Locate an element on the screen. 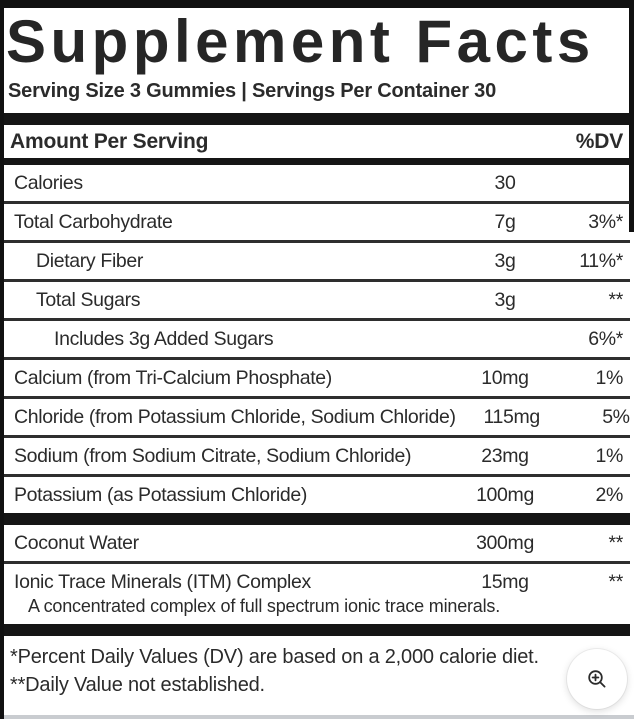 The image size is (634, 719). nutrient-name: Includes 3g Added Sugars is located at coordinates (164, 338).